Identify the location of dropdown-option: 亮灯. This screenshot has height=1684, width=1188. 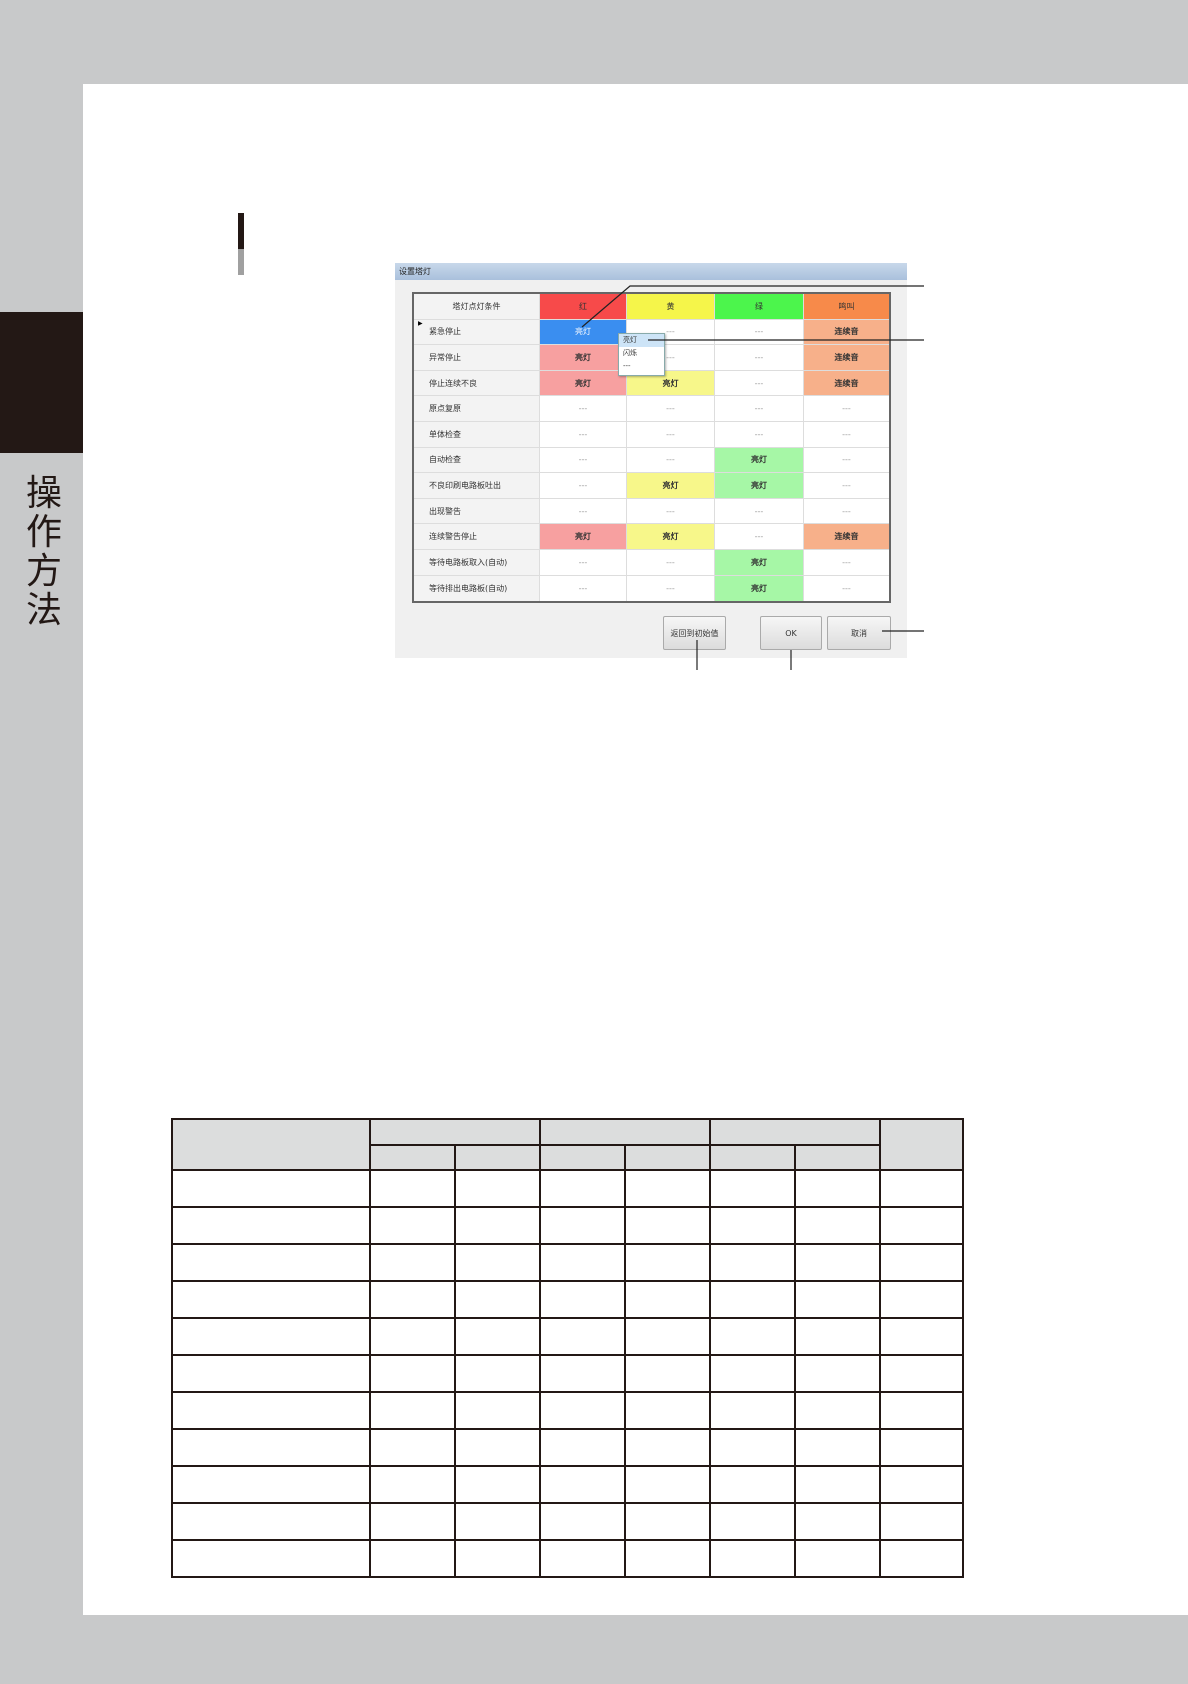
(641, 340).